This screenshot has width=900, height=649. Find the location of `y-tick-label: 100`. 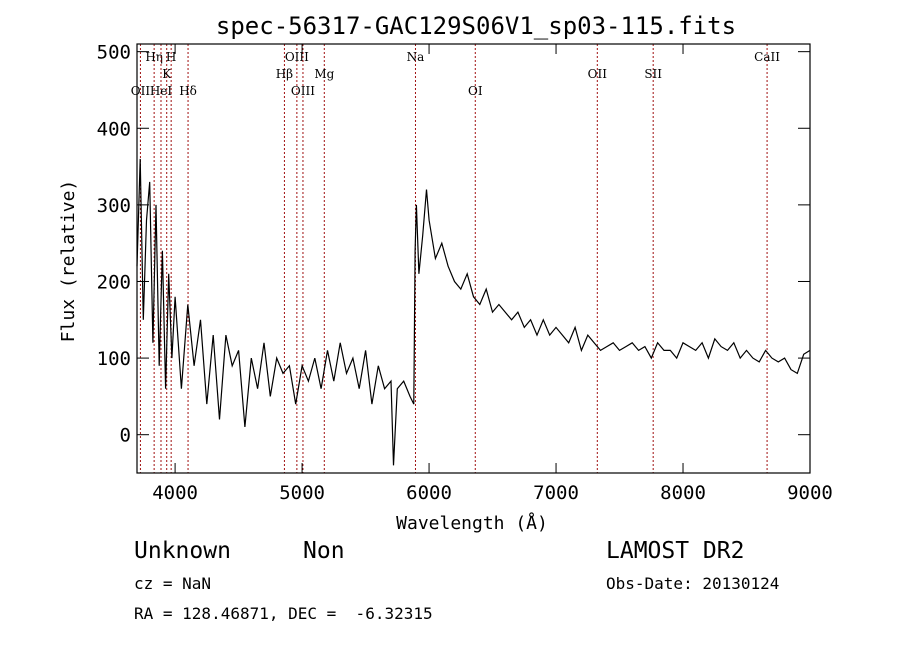

y-tick-label: 100 is located at coordinates (114, 359).